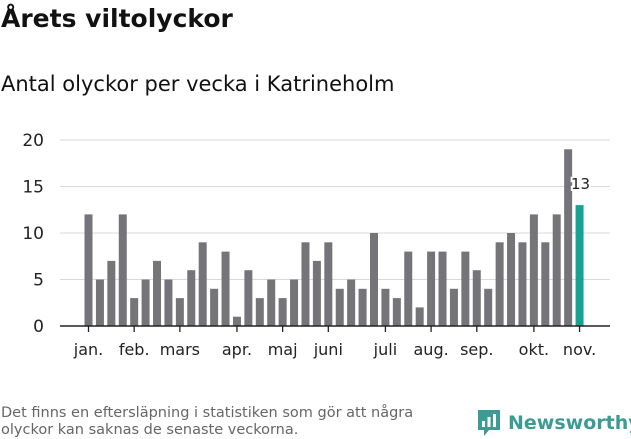  What do you see at coordinates (476, 349) in the screenshot?
I see `x-tick-label: sep.` at bounding box center [476, 349].